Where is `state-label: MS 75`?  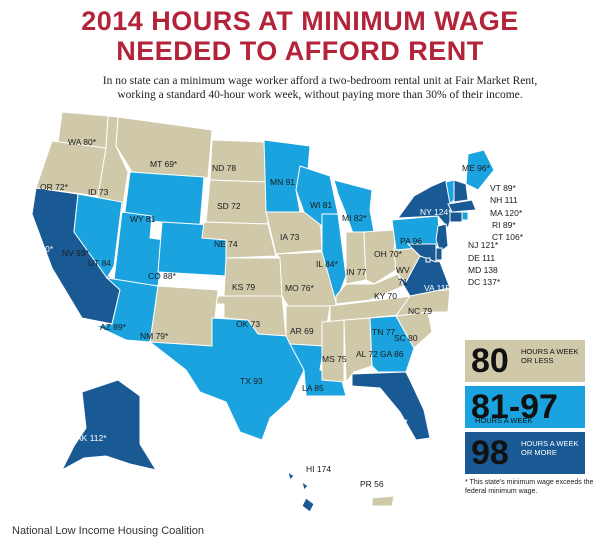 state-label: MS 75 is located at coordinates (334, 359).